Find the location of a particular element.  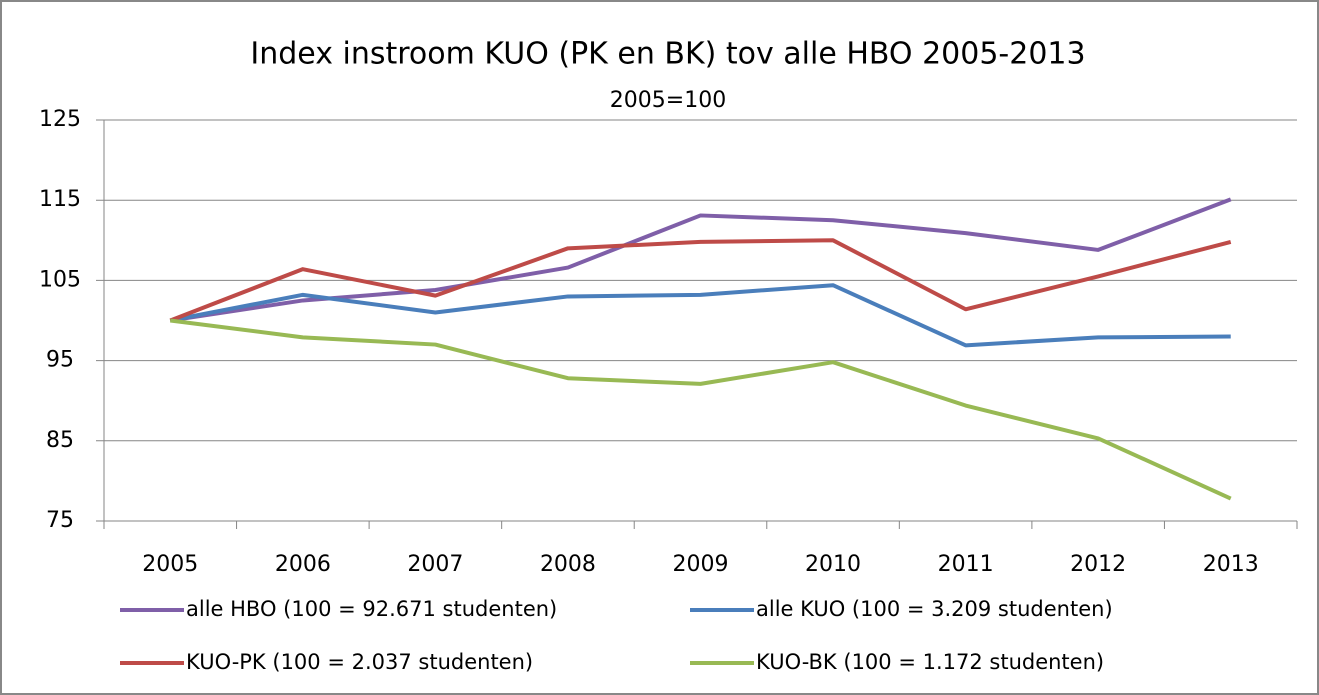

chart-subtitle: 2005=100 is located at coordinates (668, 100).